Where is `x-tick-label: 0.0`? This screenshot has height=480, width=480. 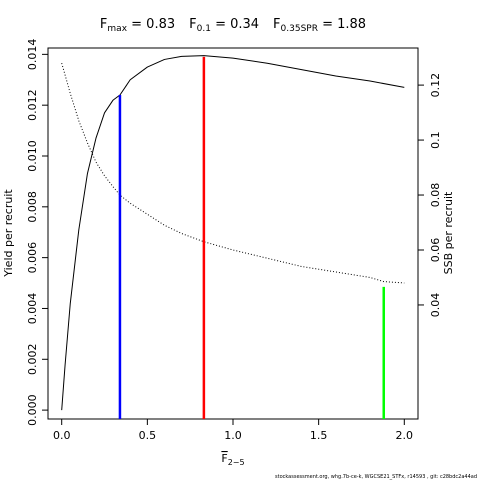
x-tick-label: 0.0 is located at coordinates (62, 435).